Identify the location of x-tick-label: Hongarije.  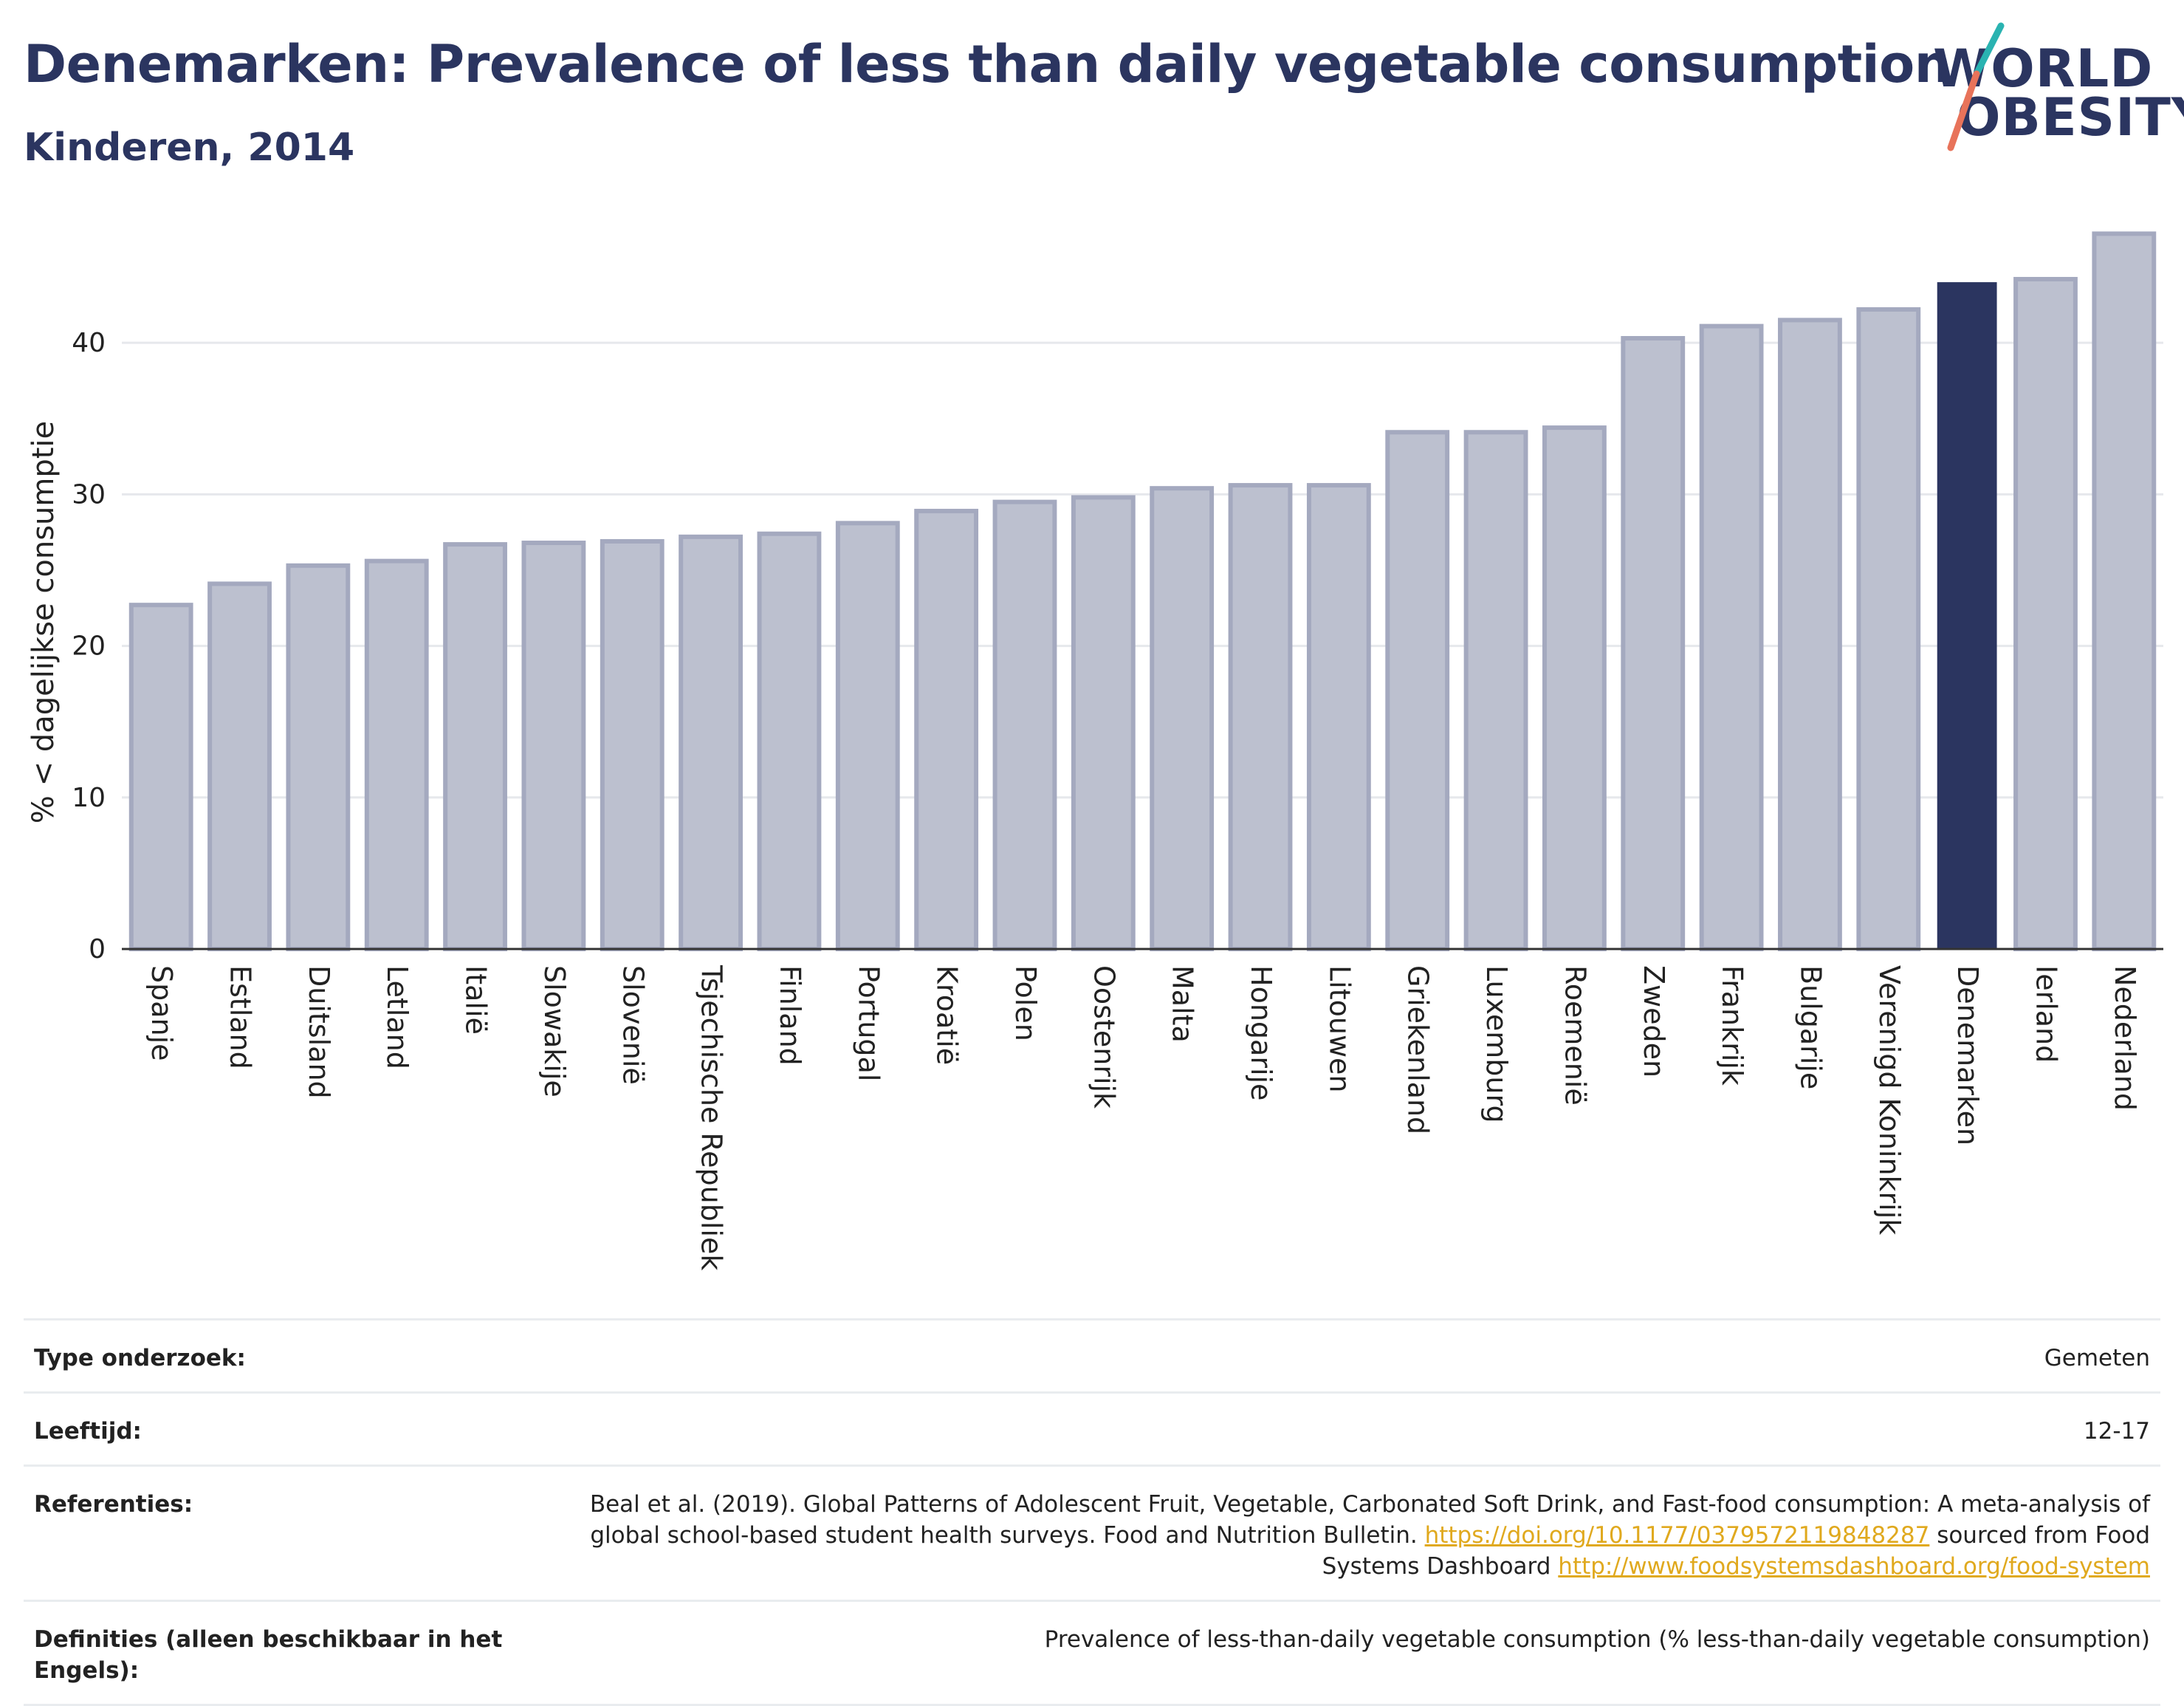
(1261, 1032).